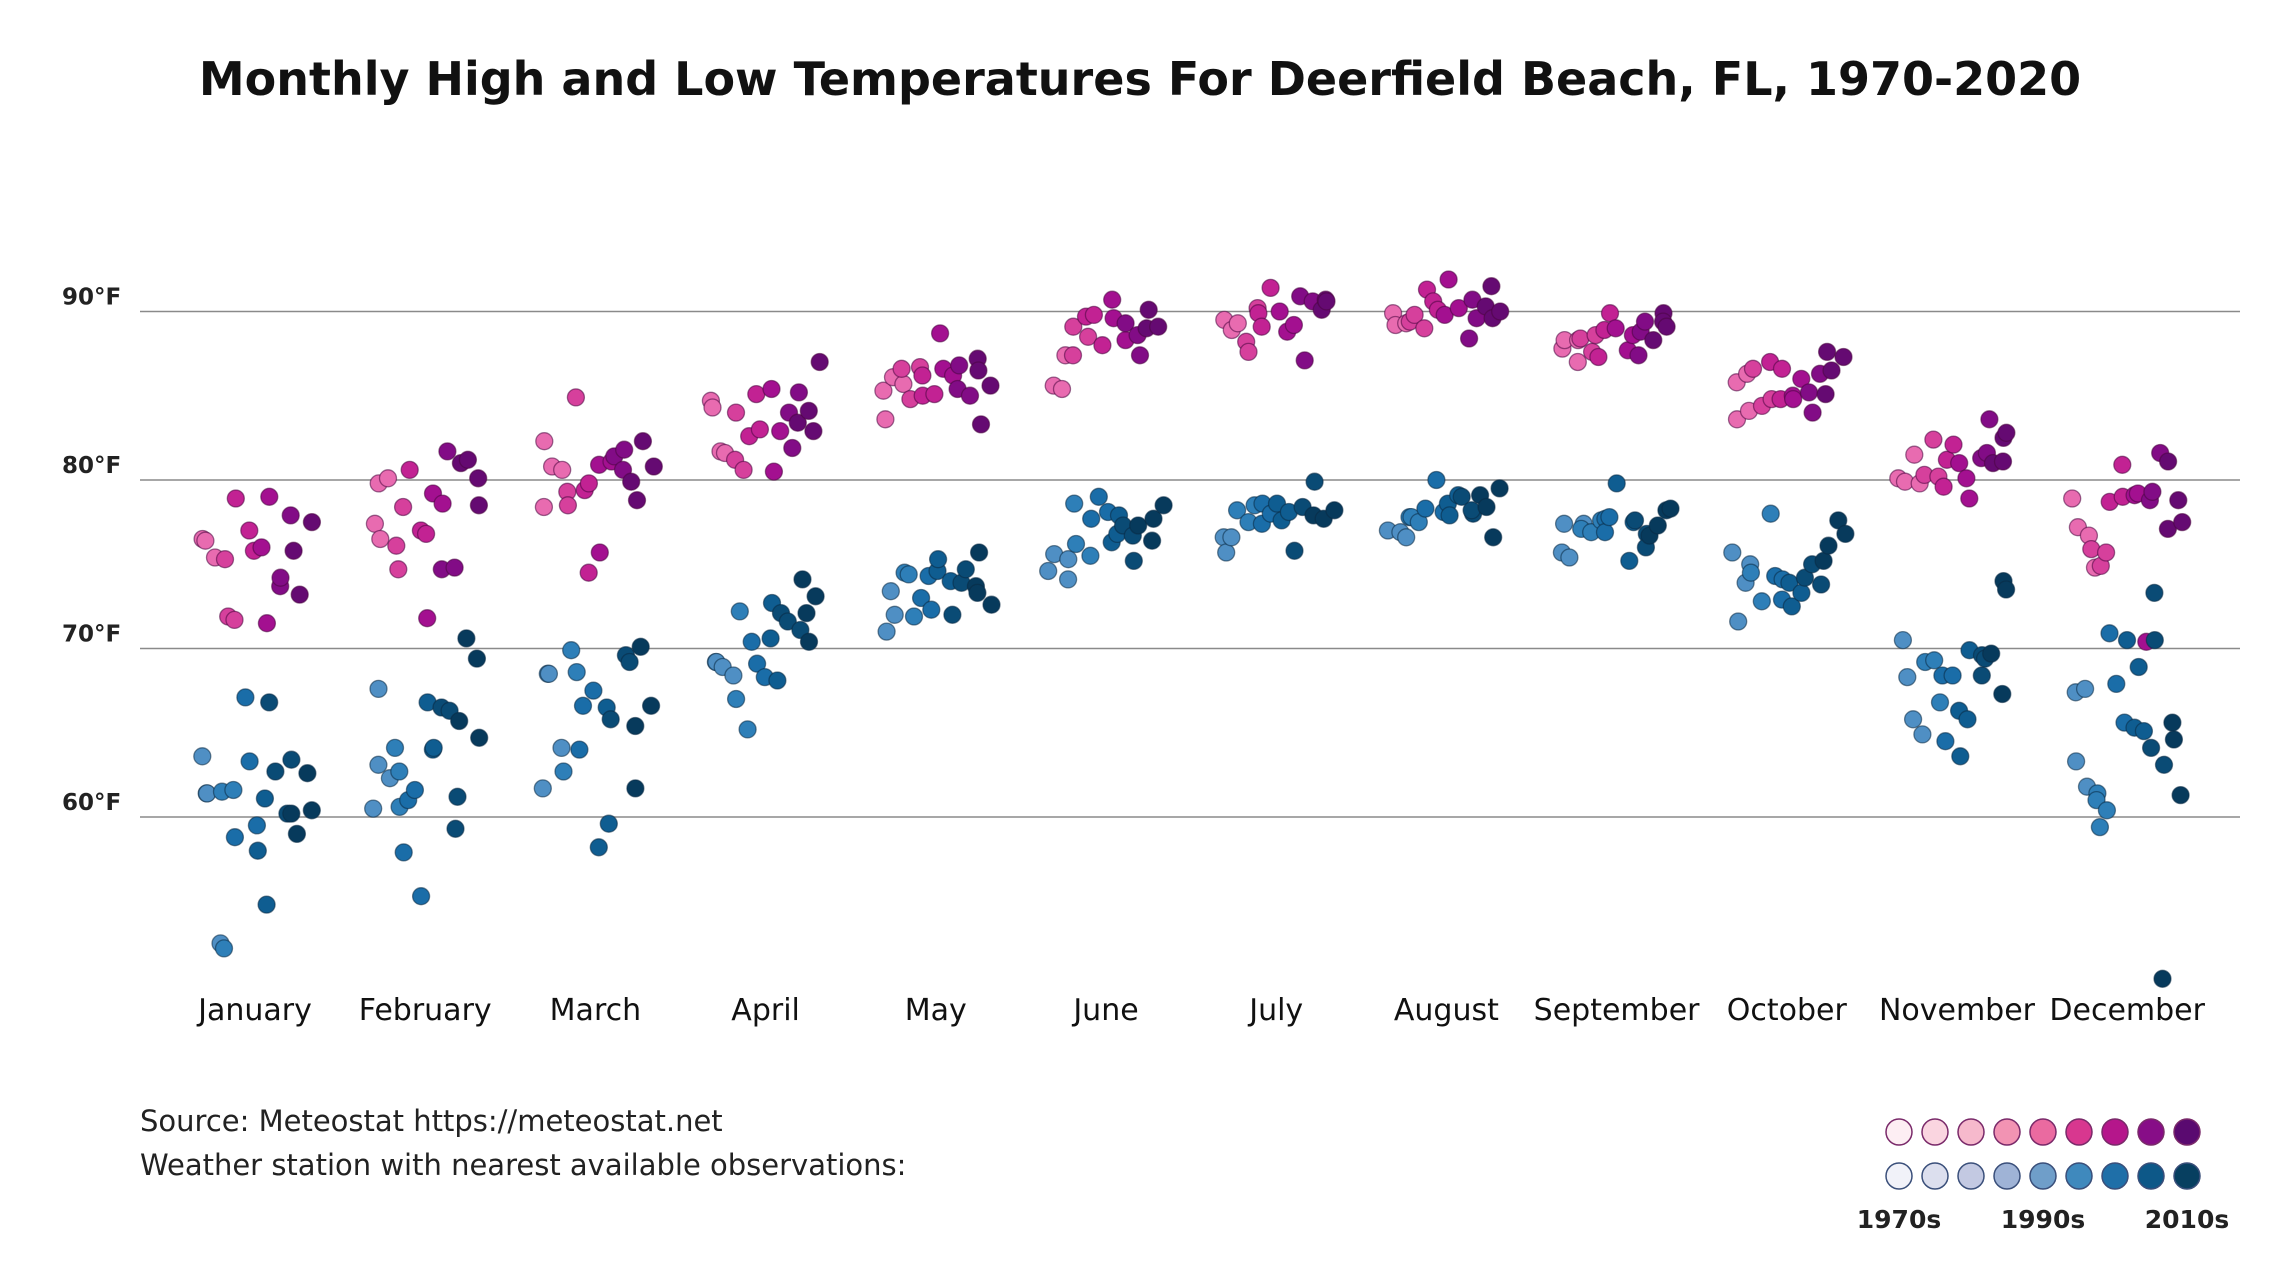  What do you see at coordinates (91, 803) in the screenshot?
I see `y-tick-label: 60°F` at bounding box center [91, 803].